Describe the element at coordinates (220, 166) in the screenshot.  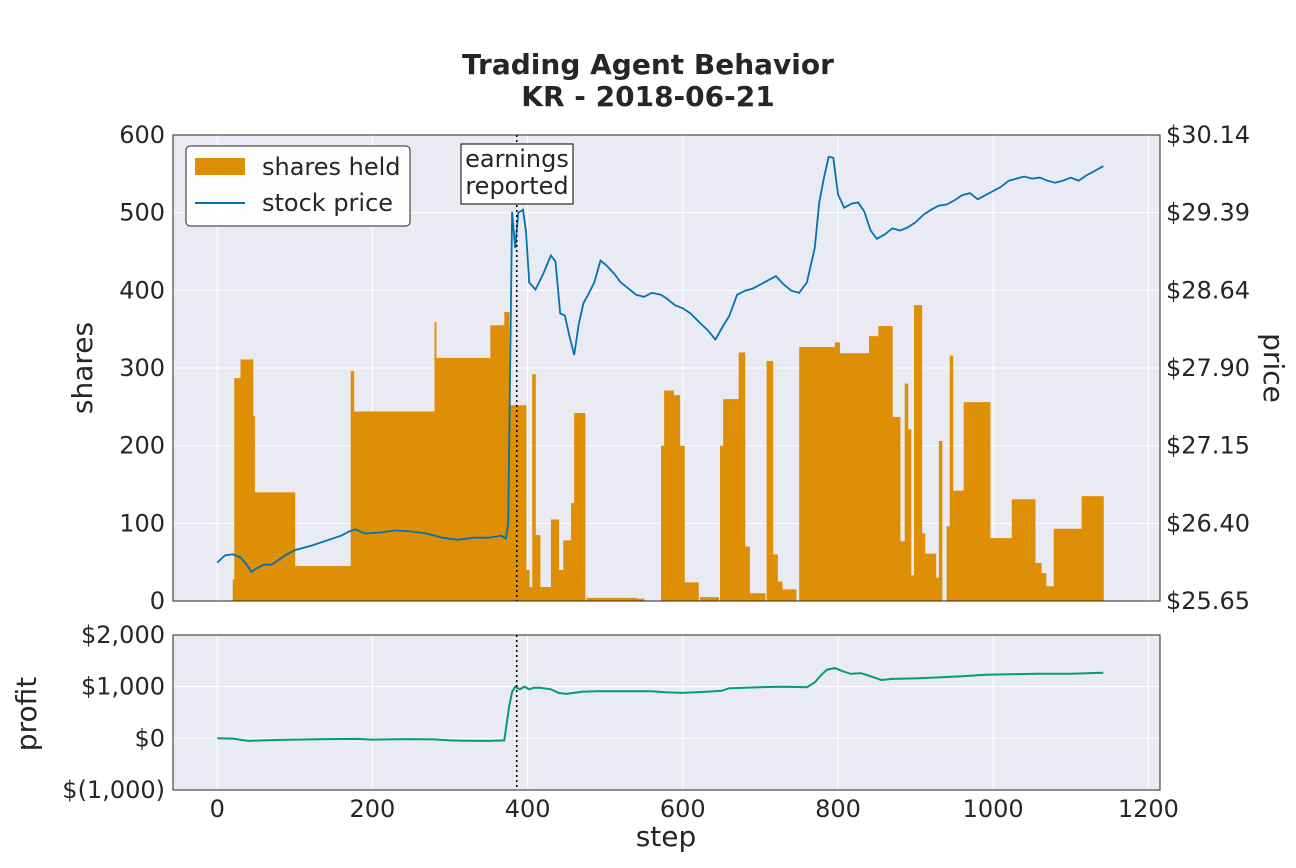
I see `legend-swatch-shares` at that location.